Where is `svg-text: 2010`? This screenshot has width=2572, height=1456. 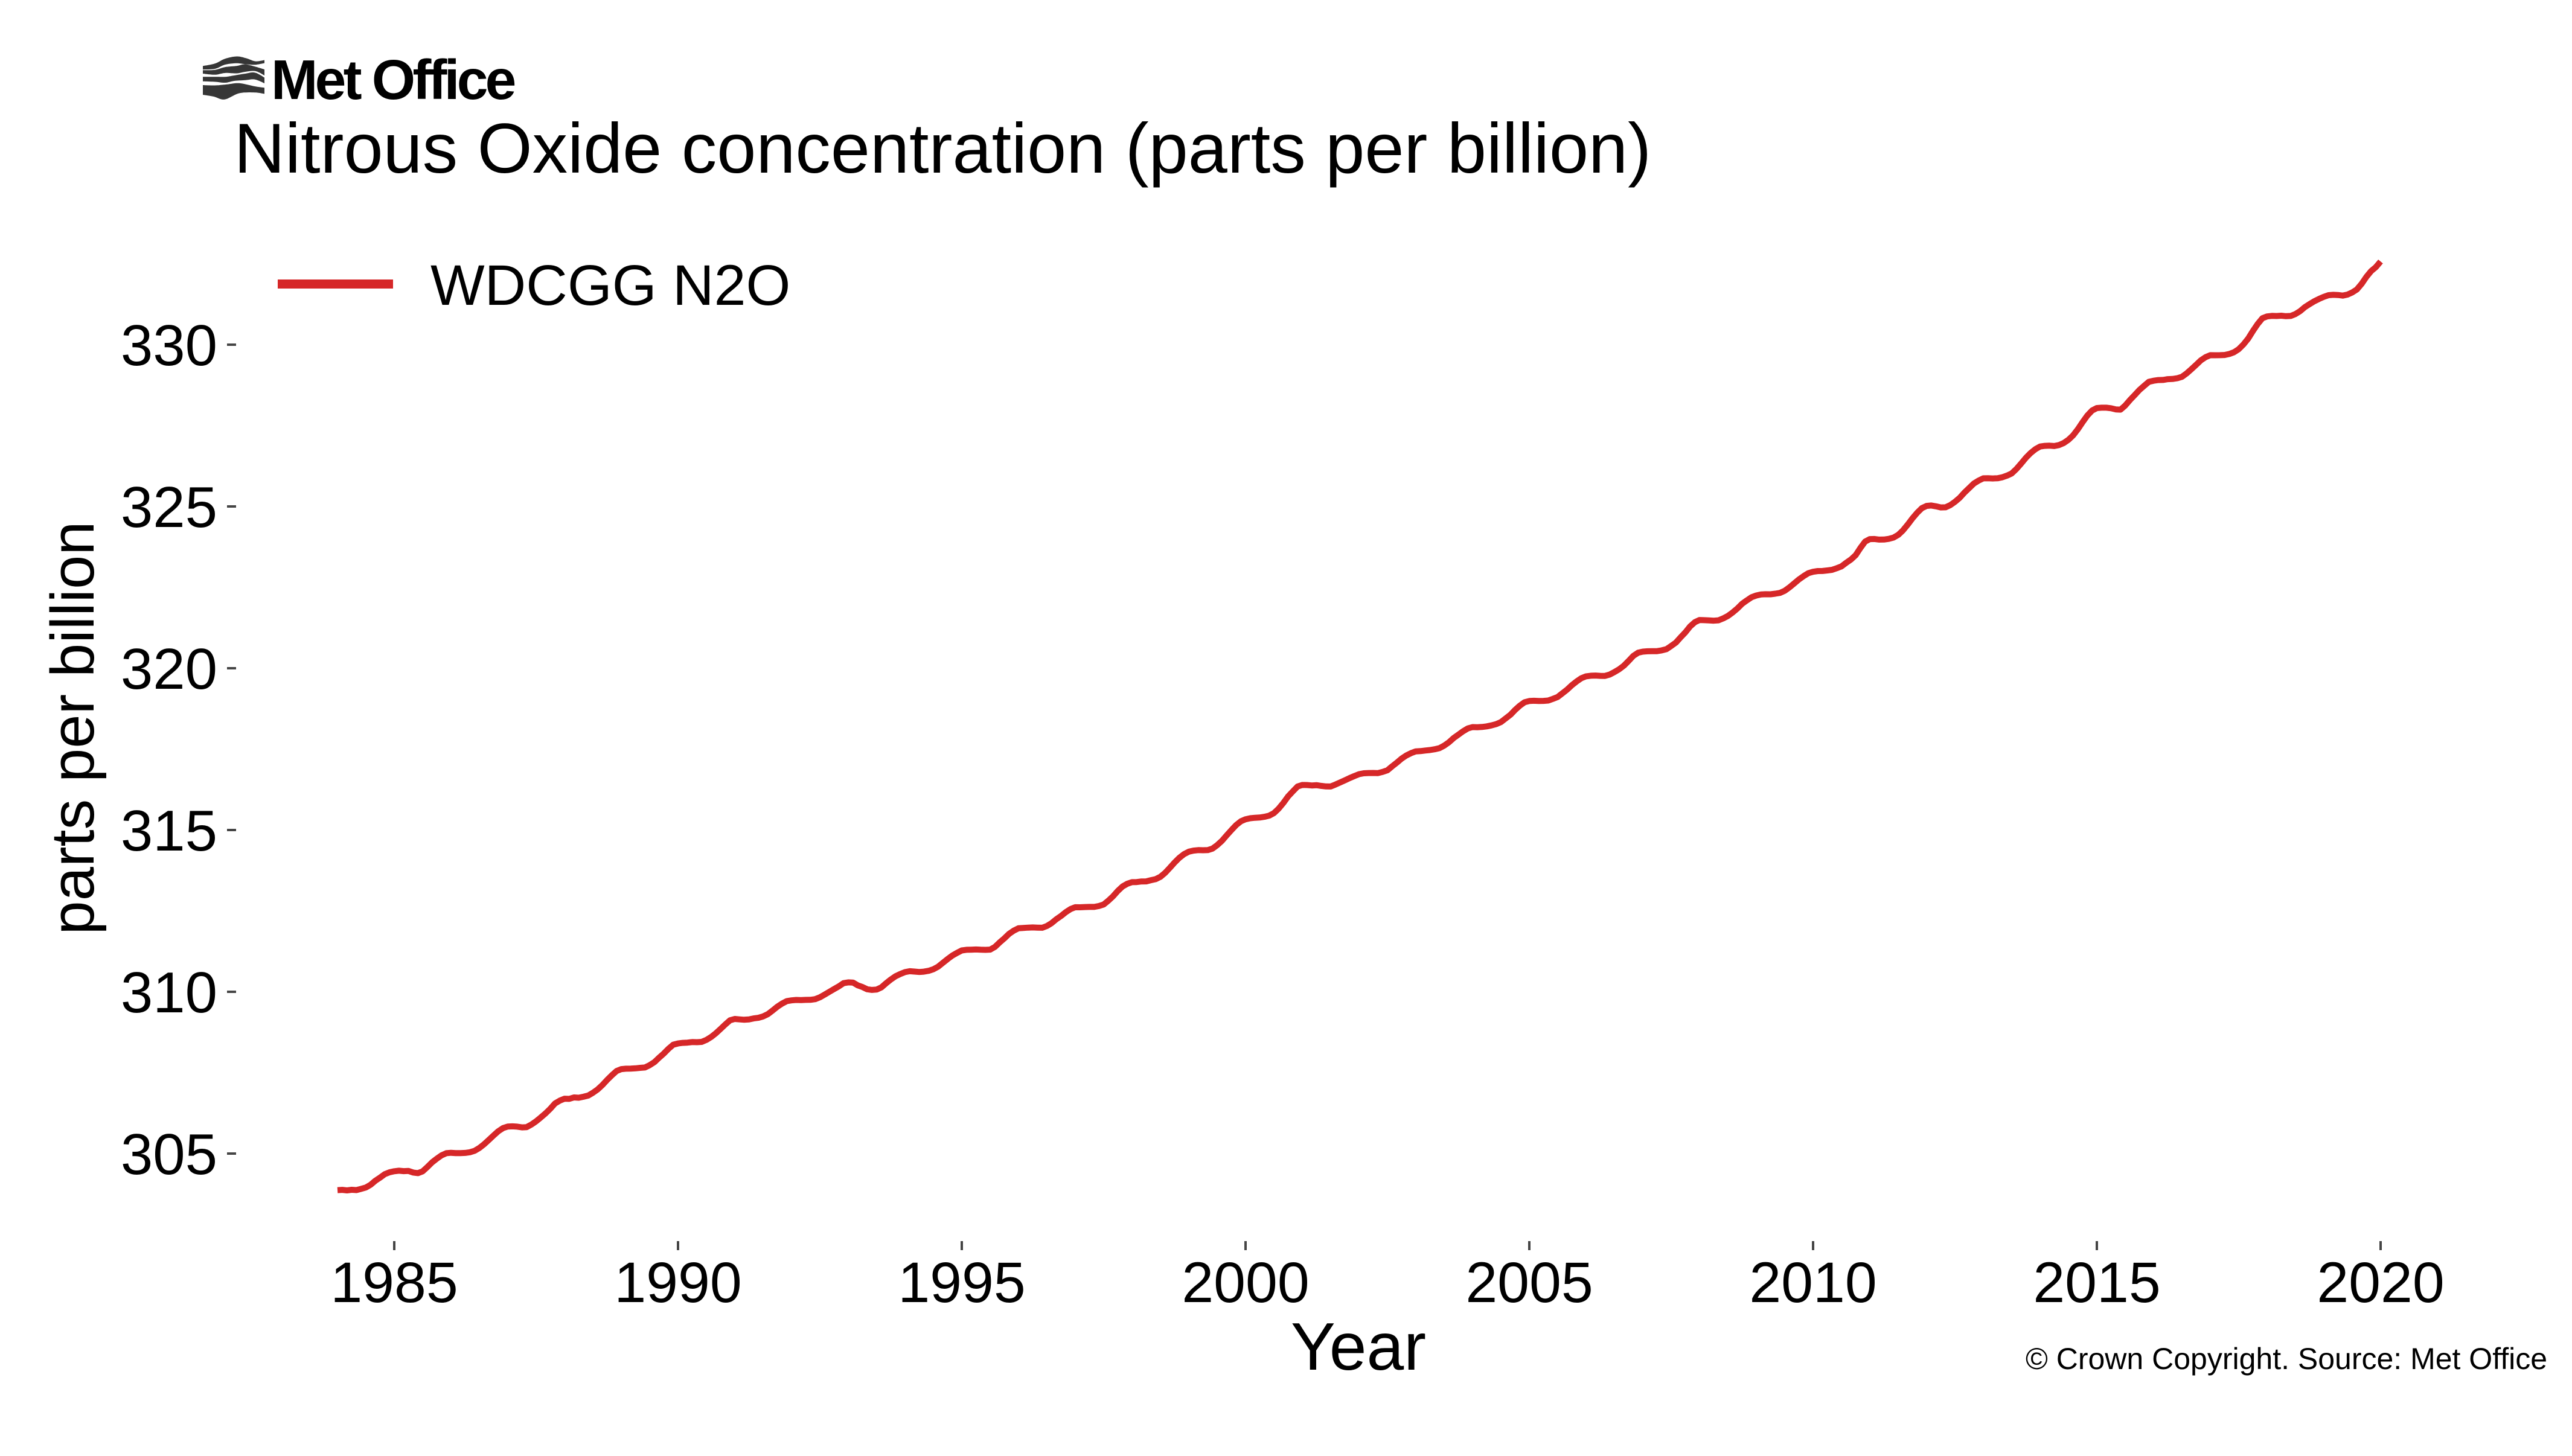 svg-text: 2010 is located at coordinates (1812, 1283).